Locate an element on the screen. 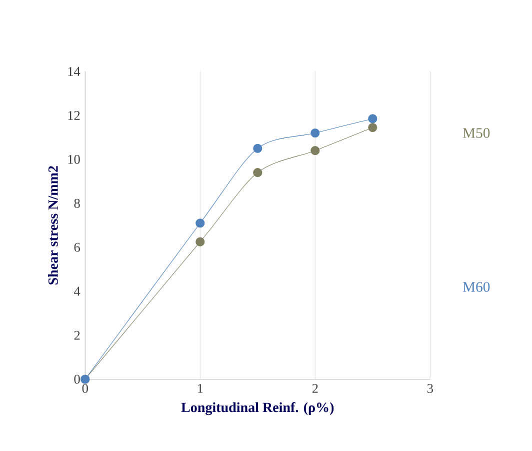  x-axis-title: Longitudinal Reinf. (ρ%) is located at coordinates (257, 409).